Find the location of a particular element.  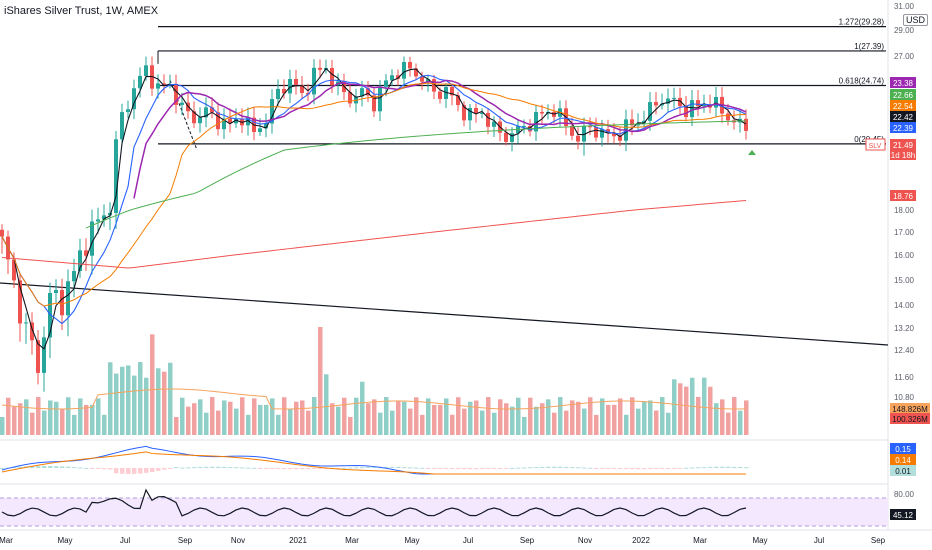

y-tick-label: 18.00 is located at coordinates (904, 210).